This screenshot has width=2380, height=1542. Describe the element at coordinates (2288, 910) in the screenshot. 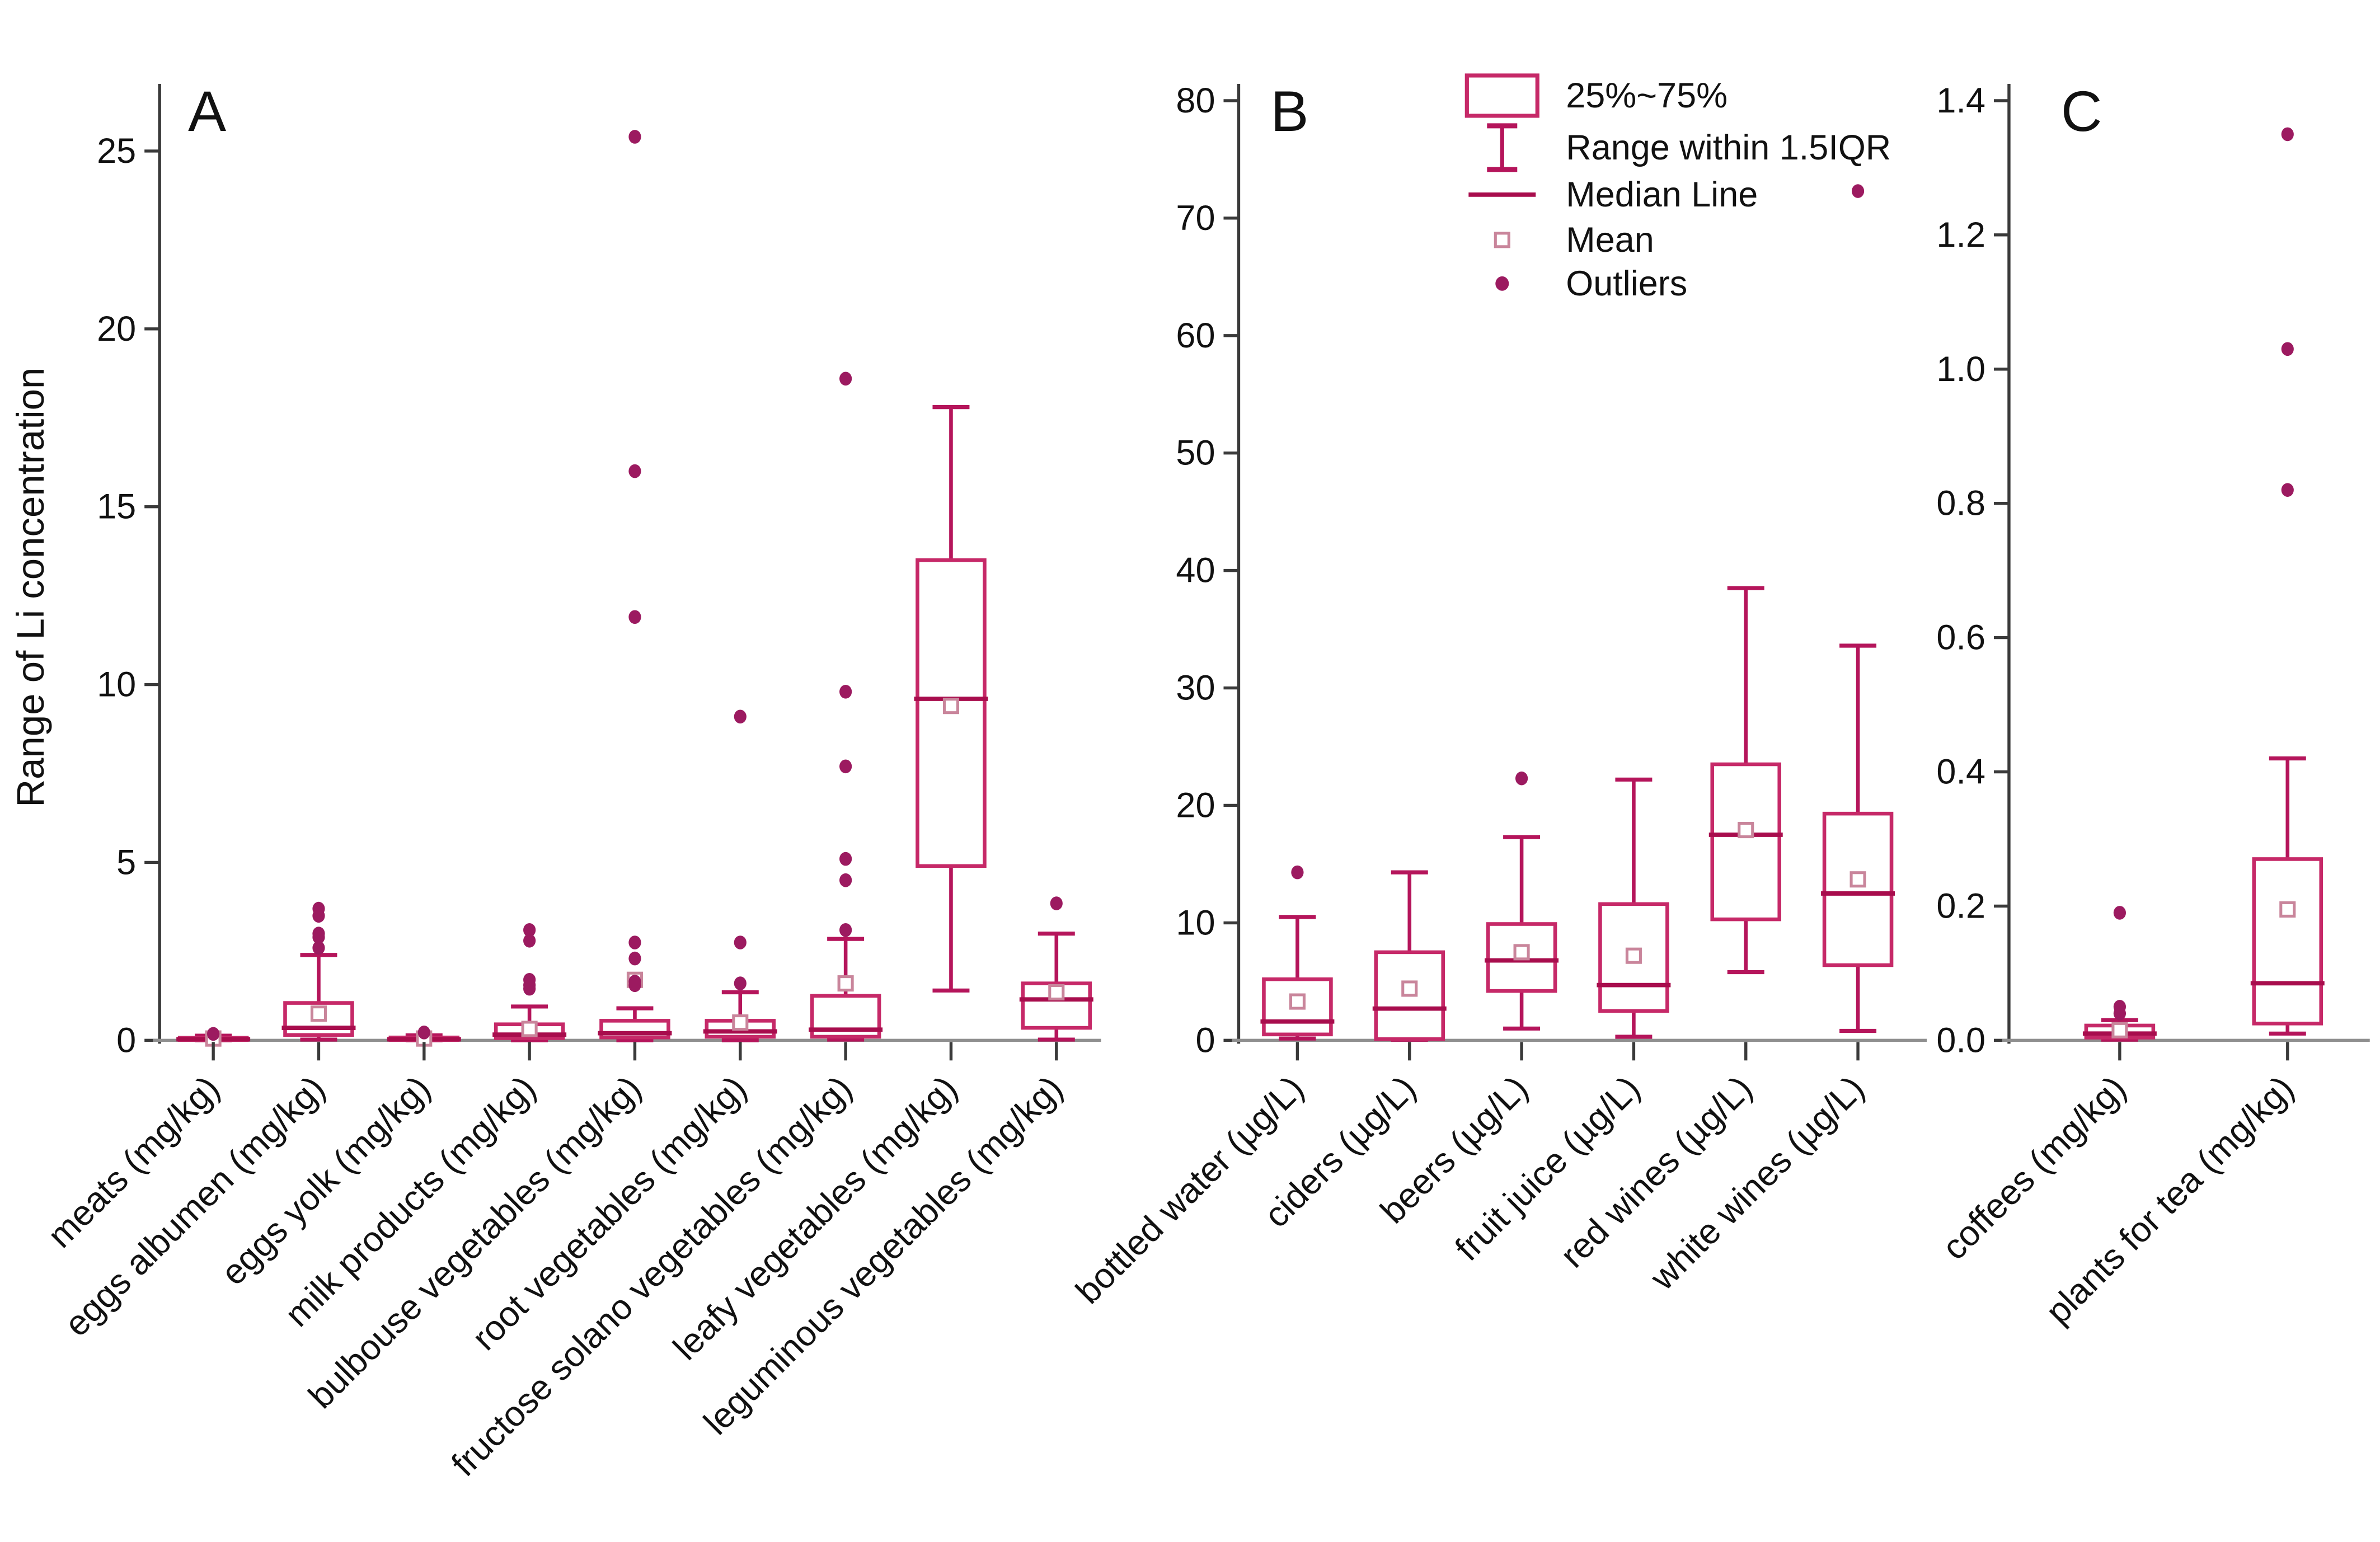

I see `panel-c-box-2-mean-marker` at that location.